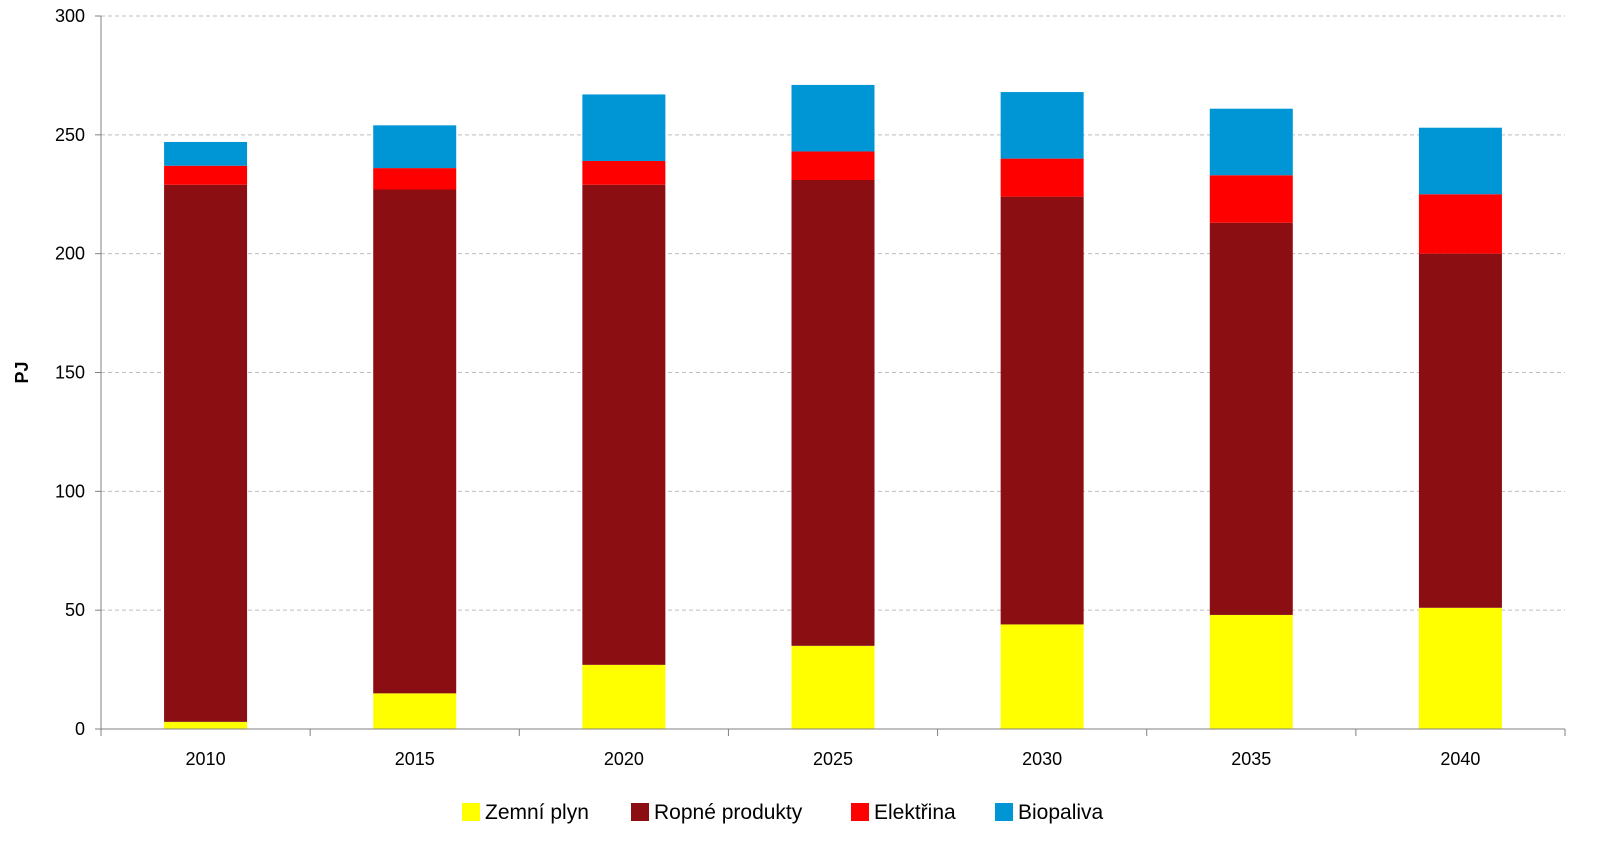 The image size is (1619, 853). Describe the element at coordinates (22, 372) in the screenshot. I see `y-axis-title: PJ` at that location.